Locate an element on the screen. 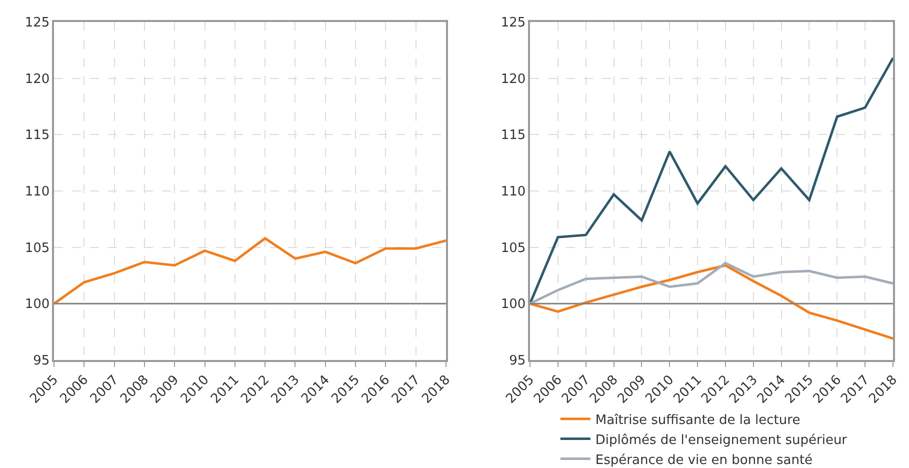 Image resolution: width=909 pixels, height=468 pixels. legend-label: Diplômés de l'enseignement supérieur is located at coordinates (721, 440).